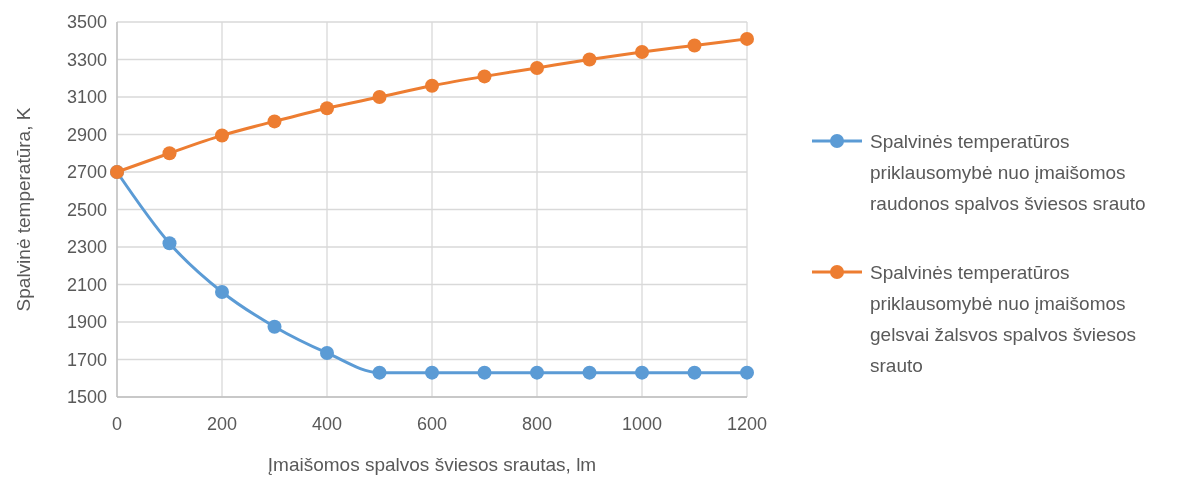 Image resolution: width=1193 pixels, height=479 pixels. I want to click on y-tick-label: 3100, so click(86, 97).